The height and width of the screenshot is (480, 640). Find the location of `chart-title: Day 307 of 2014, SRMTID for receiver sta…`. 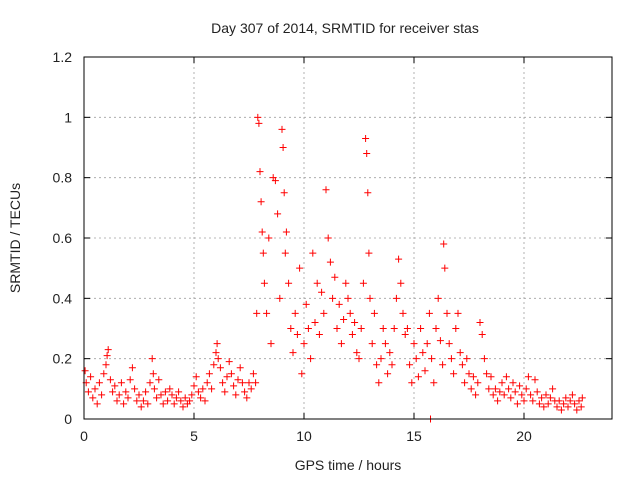

chart-title: Day 307 of 2014, SRMTID for receiver sta… is located at coordinates (345, 28).